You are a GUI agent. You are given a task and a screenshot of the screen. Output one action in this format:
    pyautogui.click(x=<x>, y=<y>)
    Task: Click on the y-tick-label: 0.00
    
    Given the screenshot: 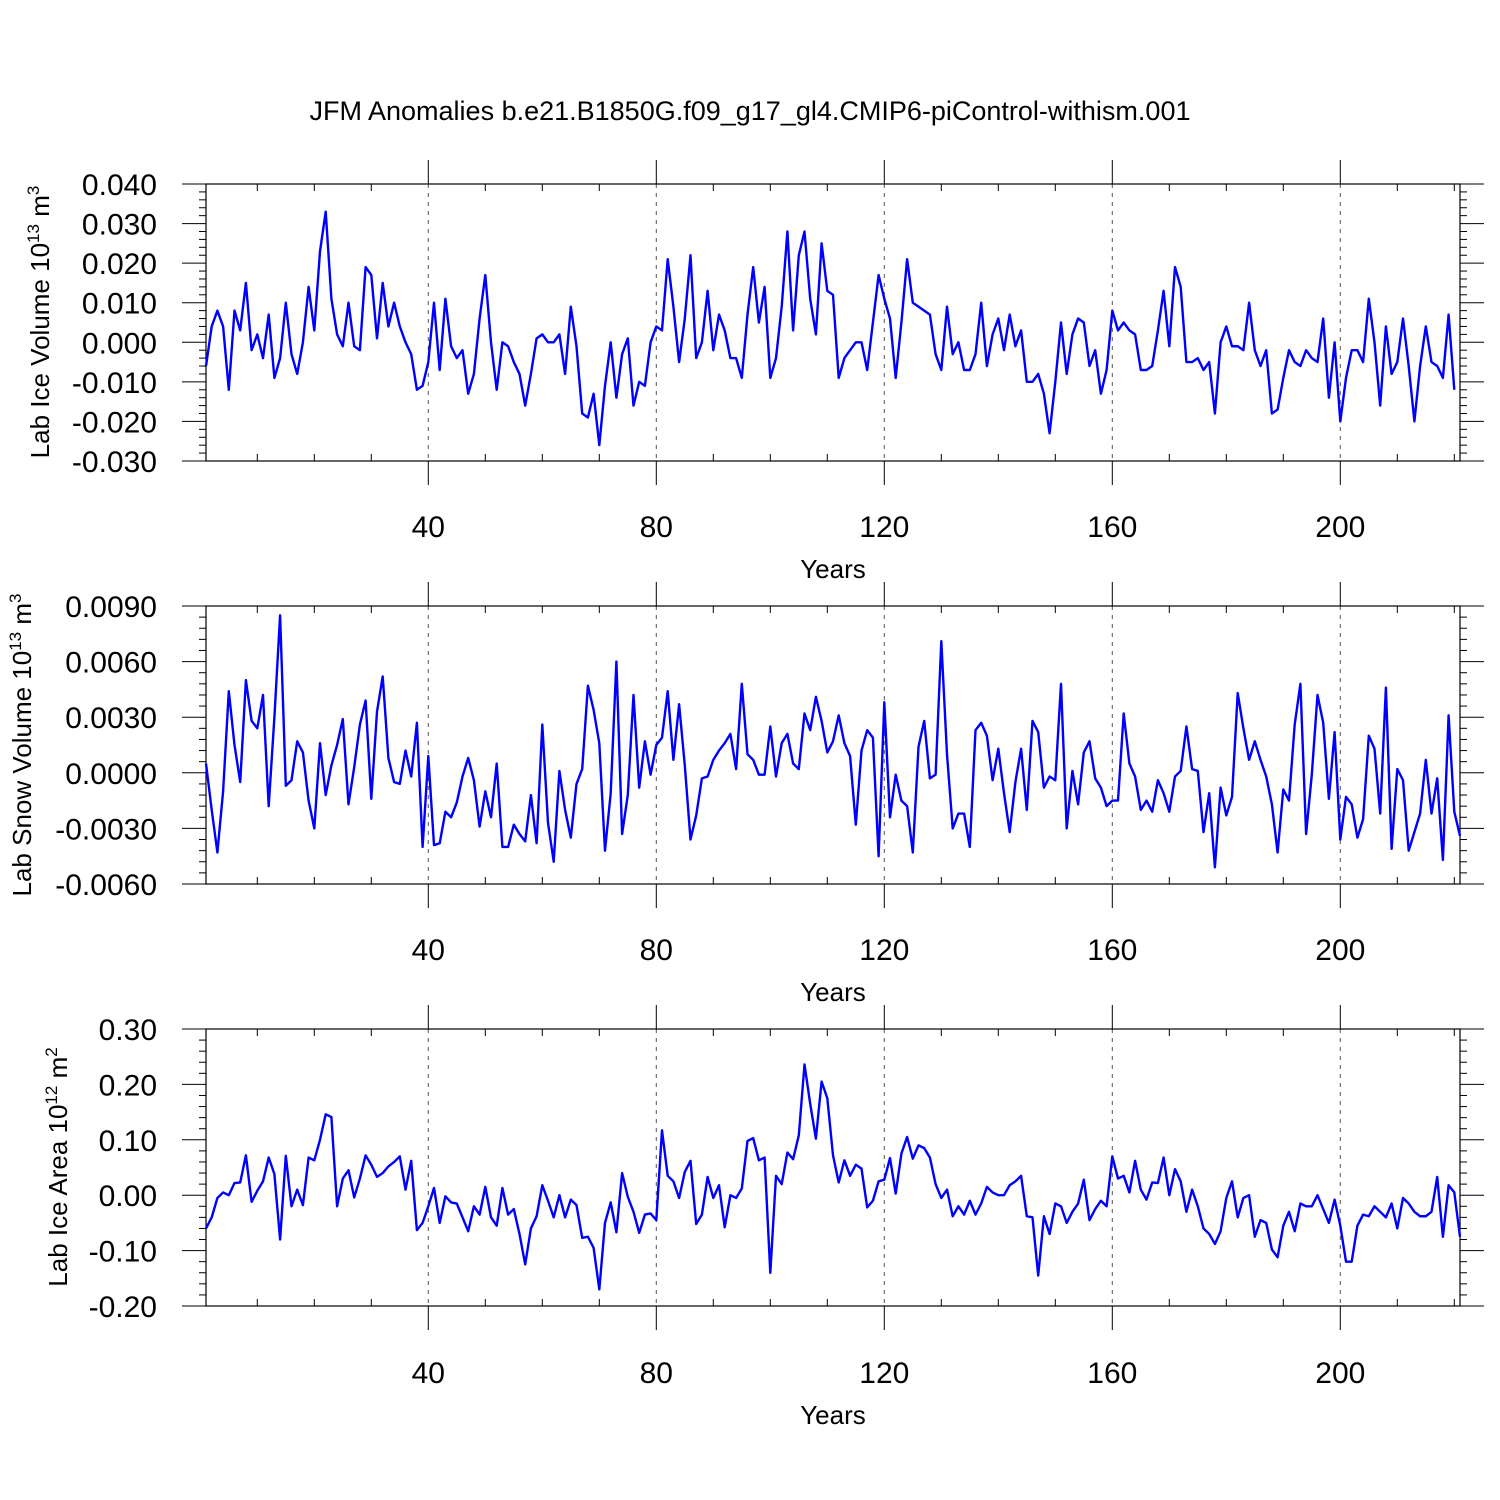 What is the action you would take?
    pyautogui.click(x=128, y=1196)
    